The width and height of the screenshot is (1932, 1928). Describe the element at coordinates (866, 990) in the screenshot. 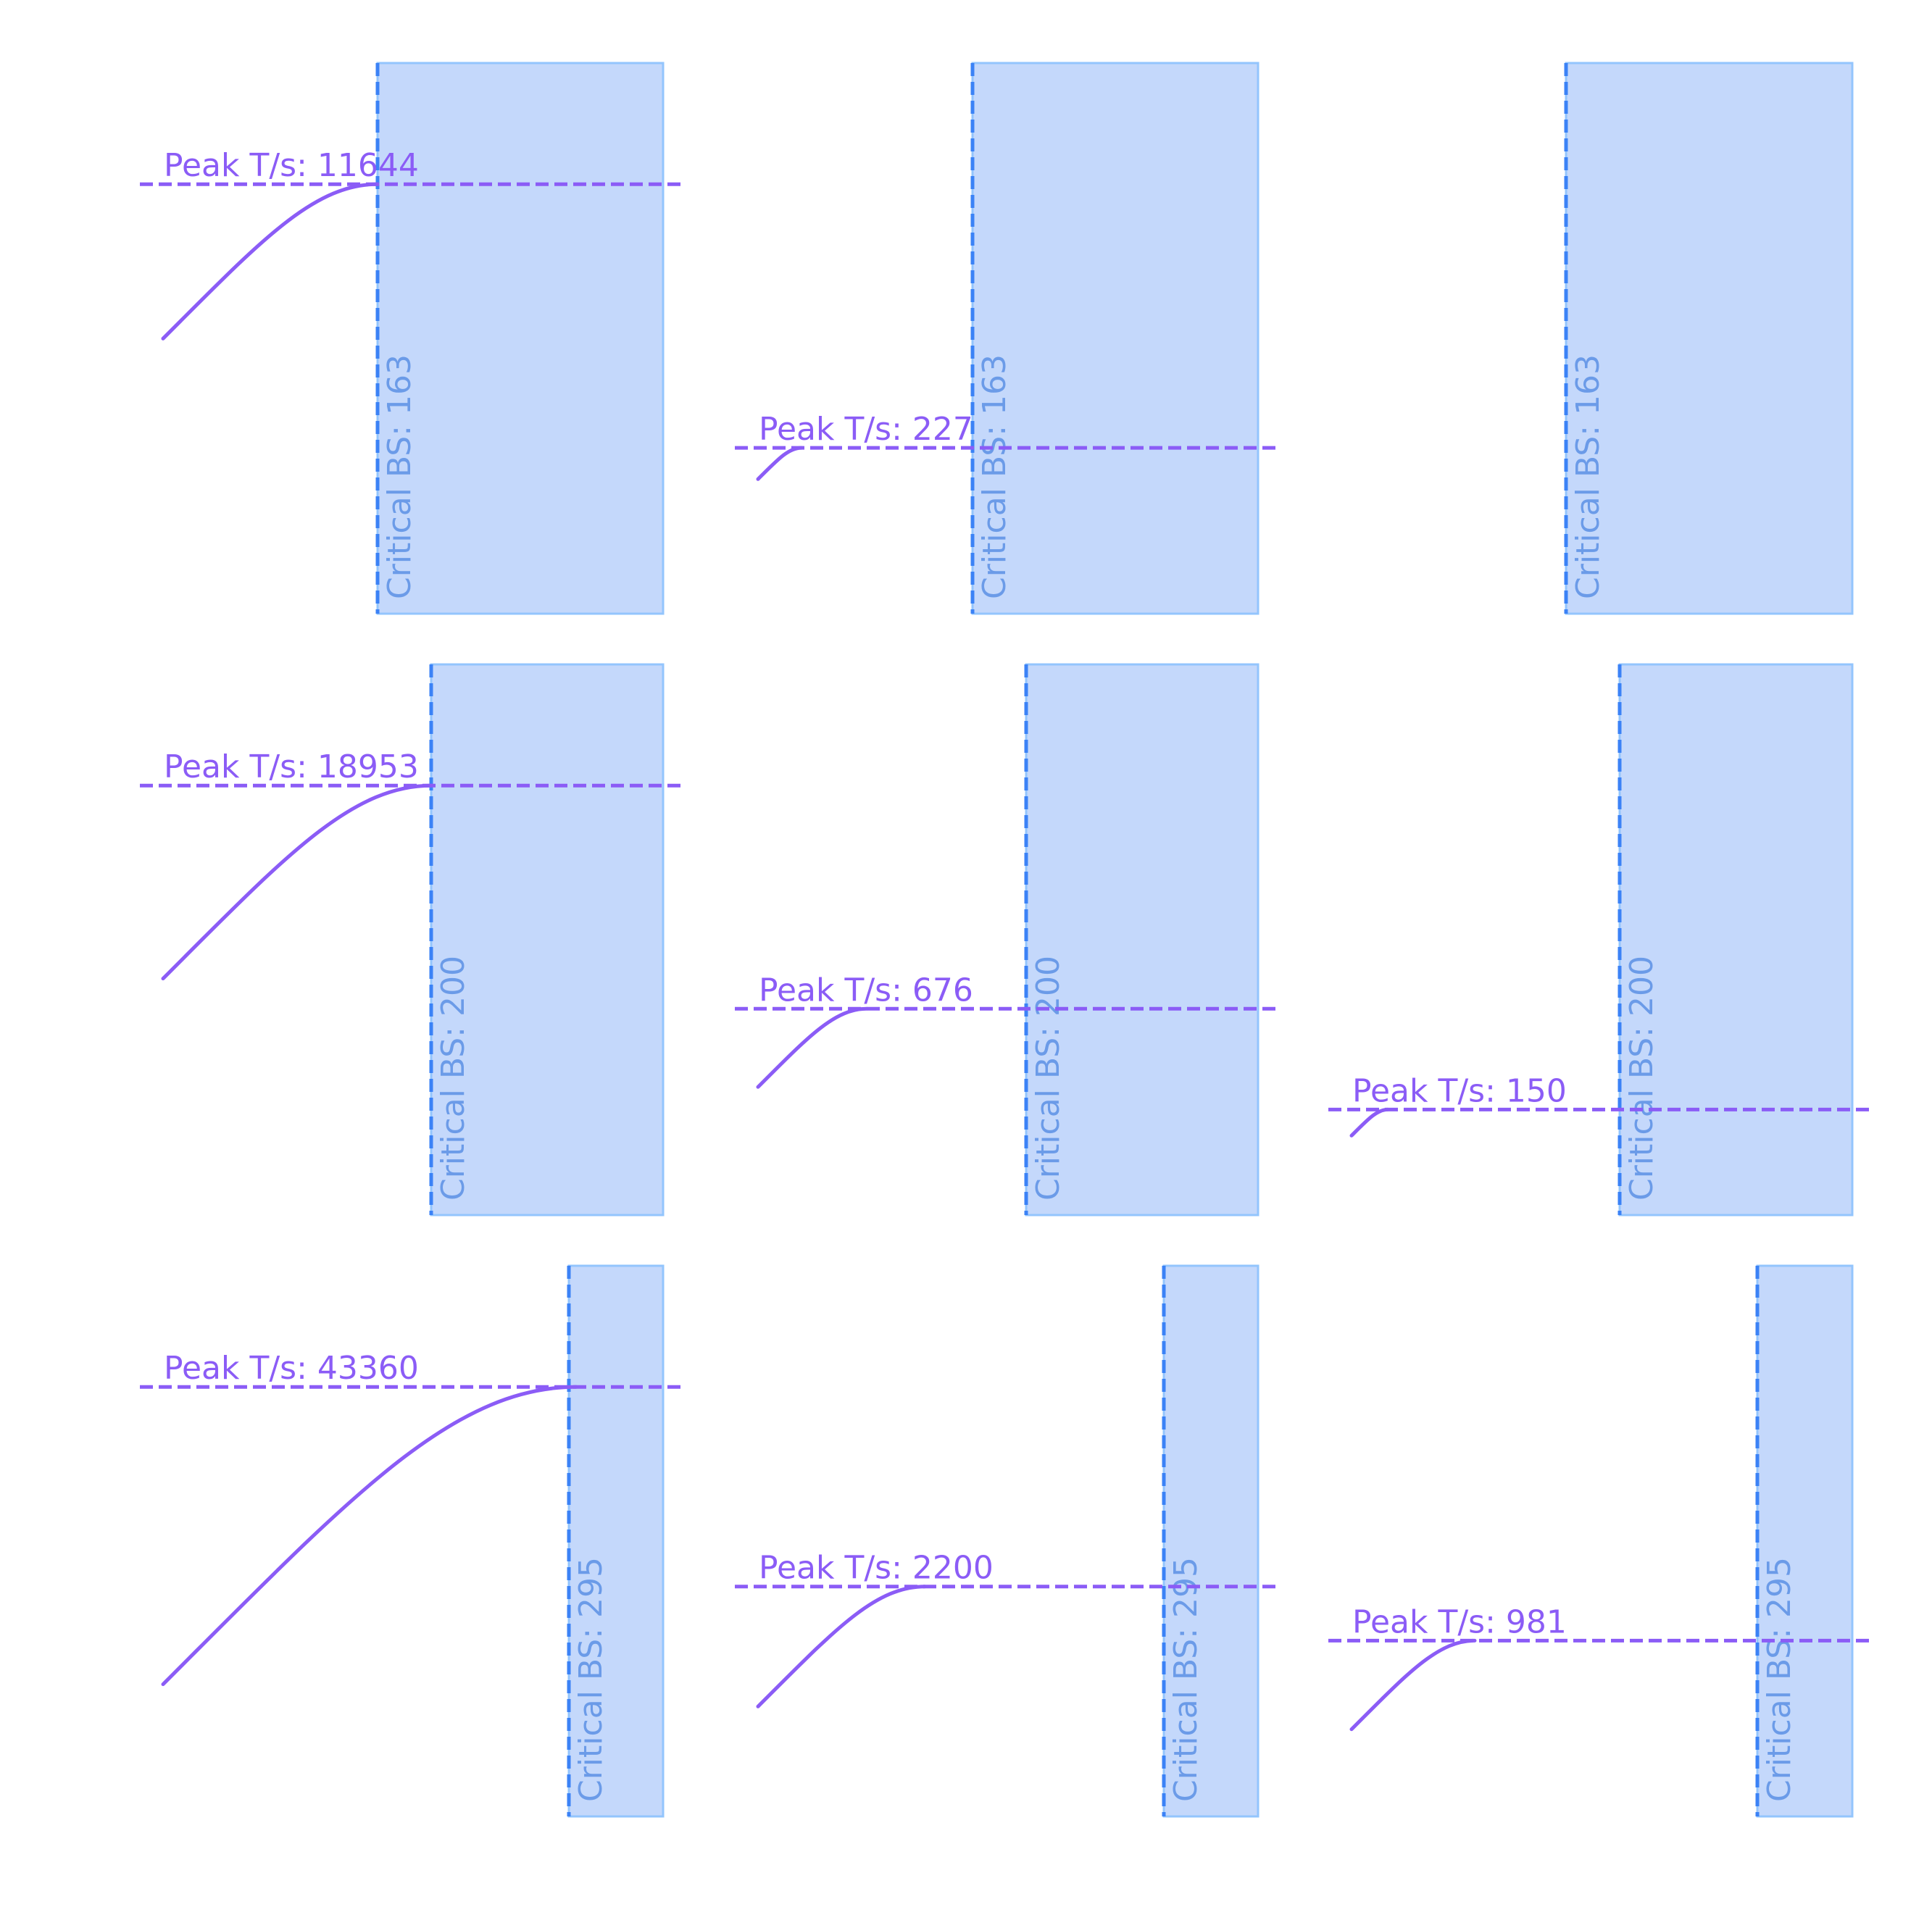

I see `peak-label-4: Peak T/s: 676` at that location.